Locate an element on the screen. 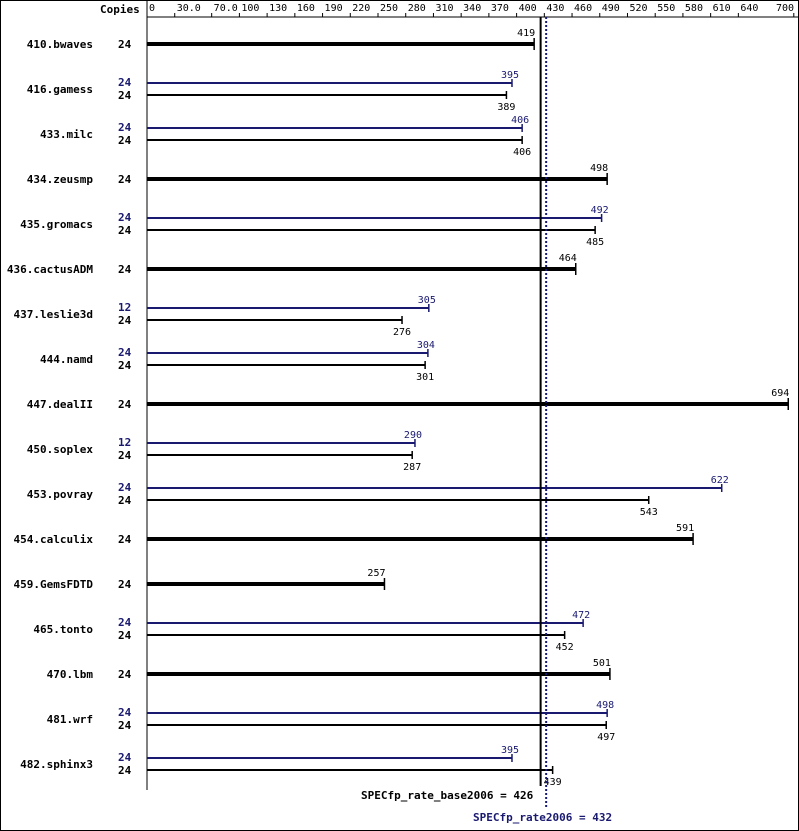  benchmark-row: 444.namd 24 304 24 301 is located at coordinates (237, 361).